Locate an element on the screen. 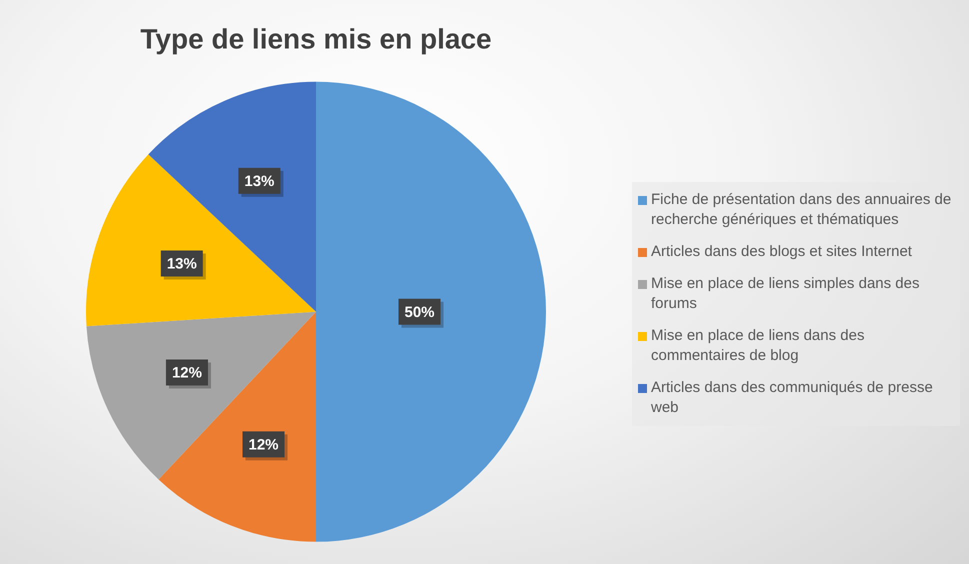 Image resolution: width=969 pixels, height=564 pixels. legend-label: Fiche de présentation dans des annuaires de recherche génériques et thématiques is located at coordinates (801, 210).